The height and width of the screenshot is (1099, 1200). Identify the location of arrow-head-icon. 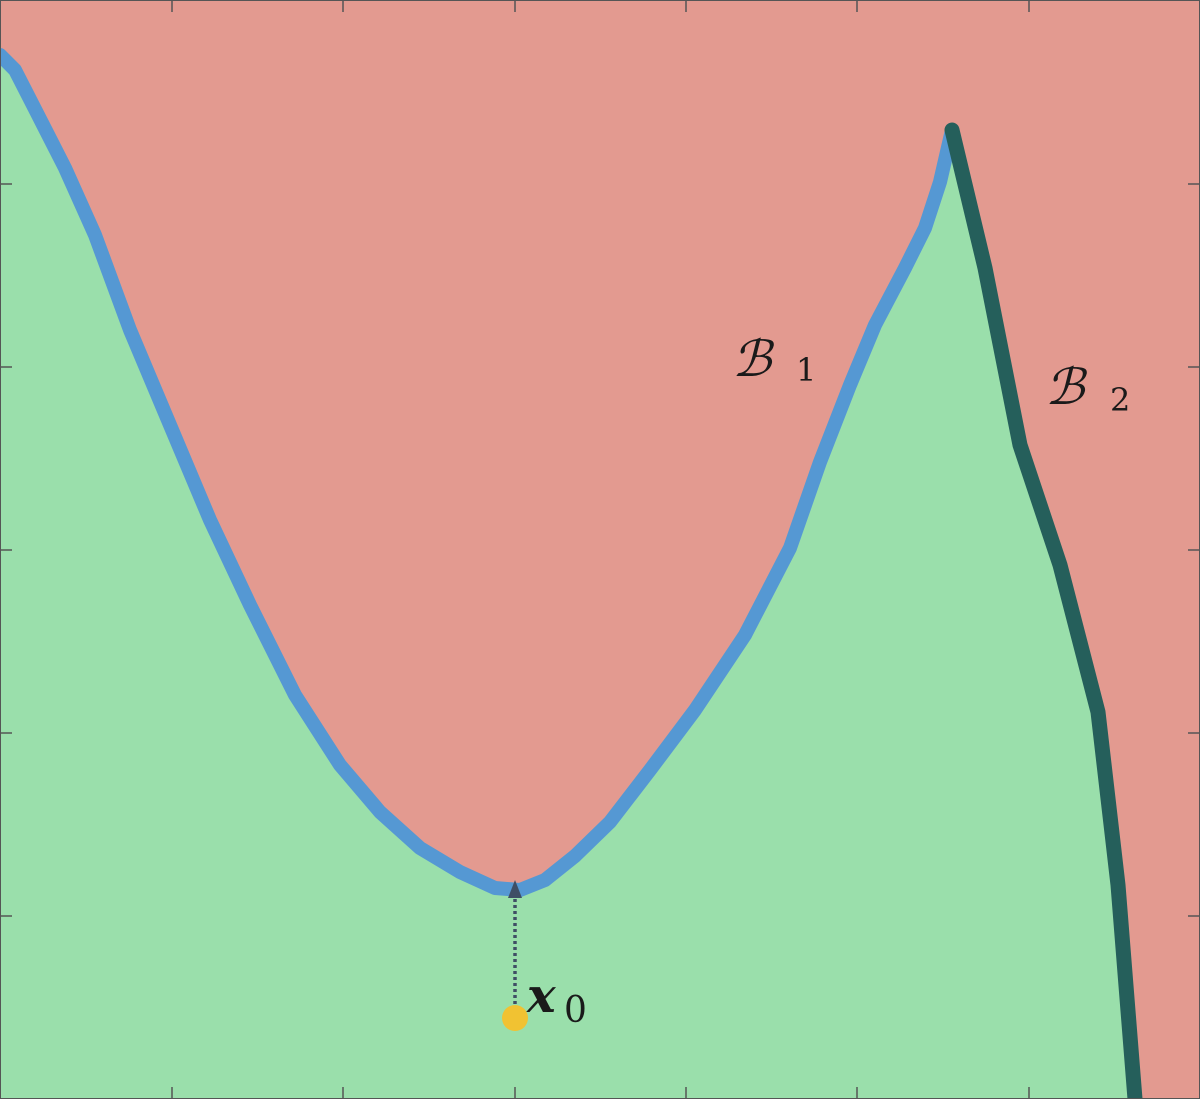
(515, 889).